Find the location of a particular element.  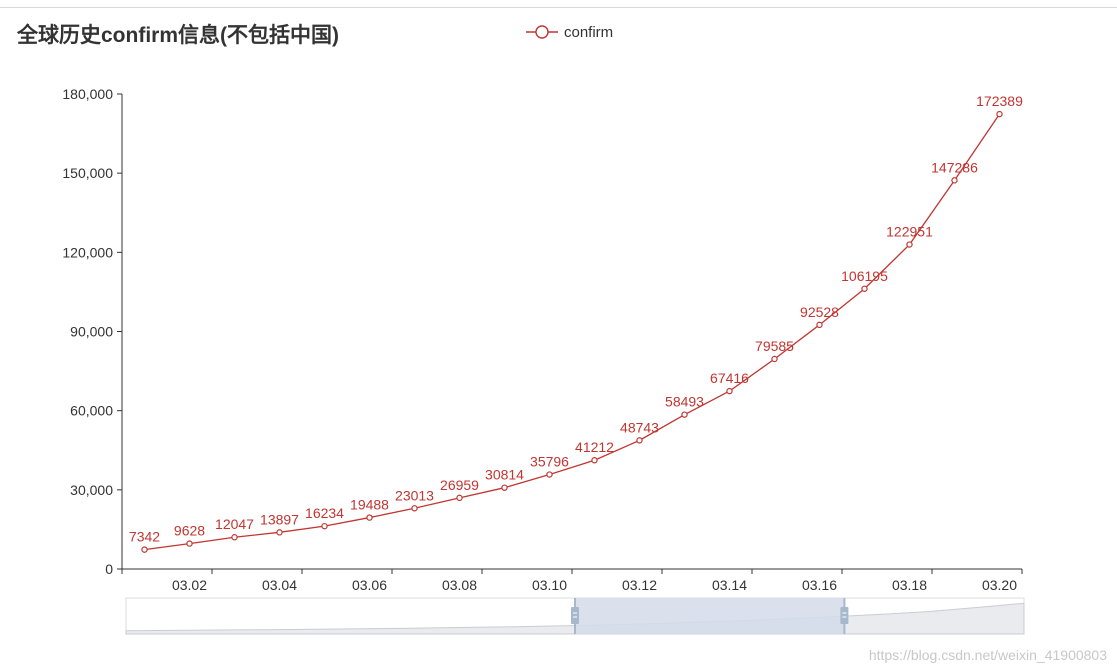

data-label: 106195 is located at coordinates (864, 276).